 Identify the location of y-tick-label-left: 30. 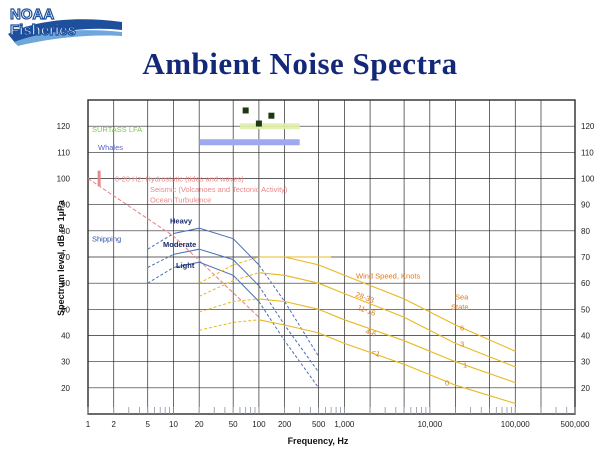
(65, 362).